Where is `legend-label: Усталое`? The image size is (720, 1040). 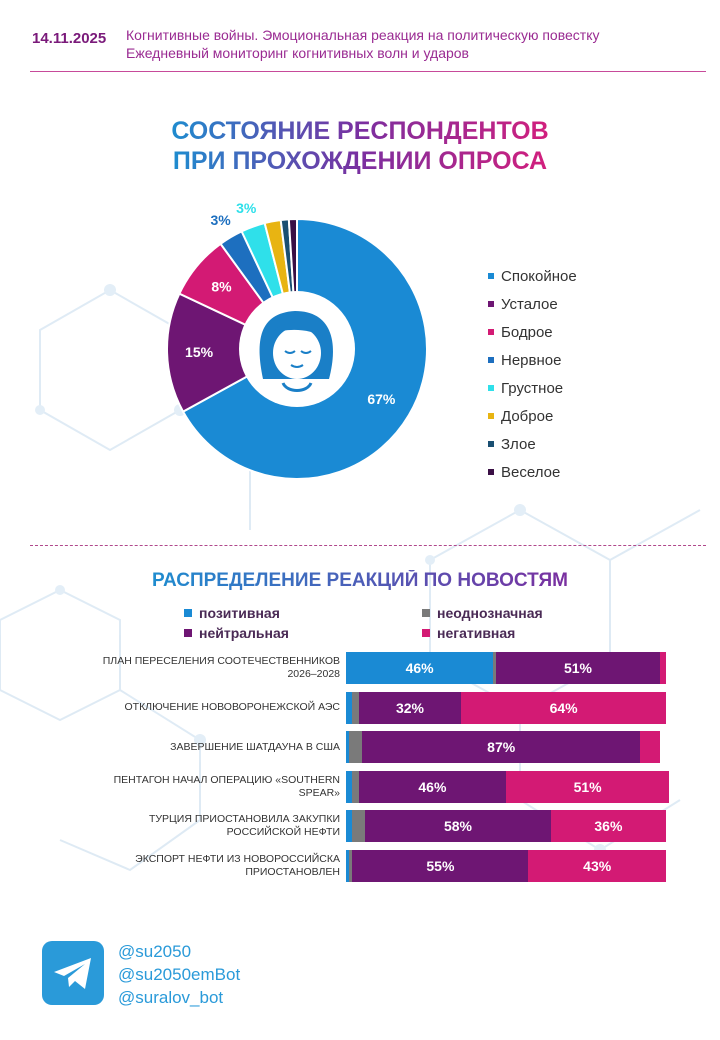 legend-label: Усталое is located at coordinates (529, 304).